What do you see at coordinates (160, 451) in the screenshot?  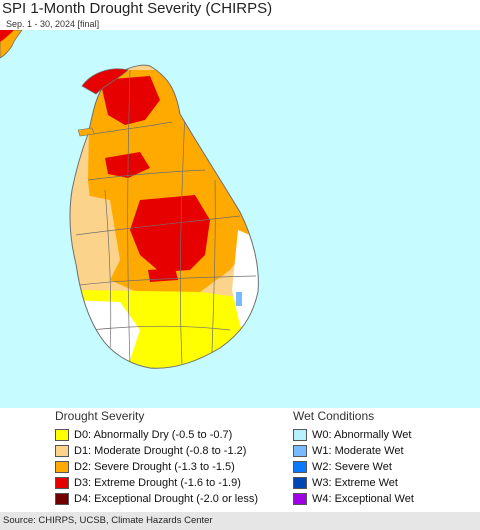 I see `legend-label-d1: D1: Moderate Drought (-0.8 to -1.2)` at bounding box center [160, 451].